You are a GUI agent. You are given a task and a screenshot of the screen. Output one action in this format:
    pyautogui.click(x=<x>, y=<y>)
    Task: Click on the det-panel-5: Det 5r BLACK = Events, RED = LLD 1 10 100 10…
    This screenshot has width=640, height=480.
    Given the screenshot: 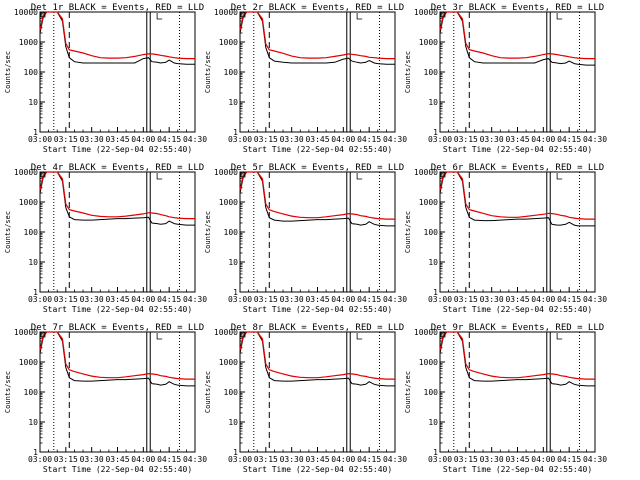 What is the action you would take?
    pyautogui.click(x=305, y=238)
    